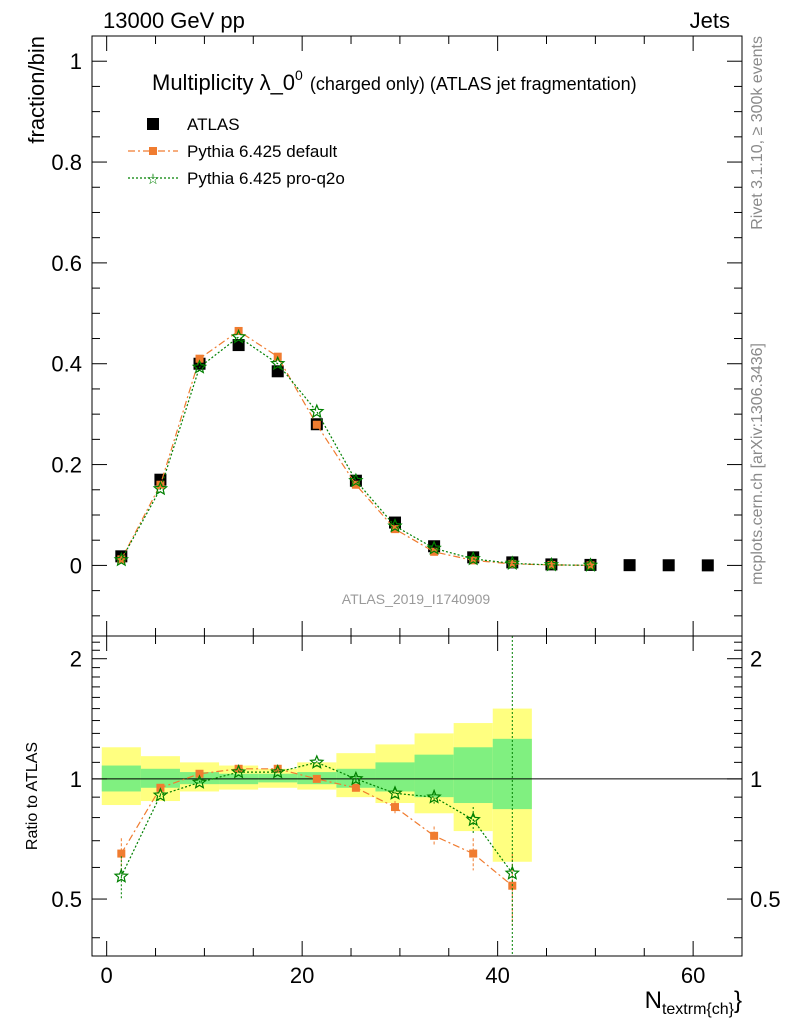 The image size is (786, 1024). I want to click on legend-marker-pythia-default, so click(153, 151).